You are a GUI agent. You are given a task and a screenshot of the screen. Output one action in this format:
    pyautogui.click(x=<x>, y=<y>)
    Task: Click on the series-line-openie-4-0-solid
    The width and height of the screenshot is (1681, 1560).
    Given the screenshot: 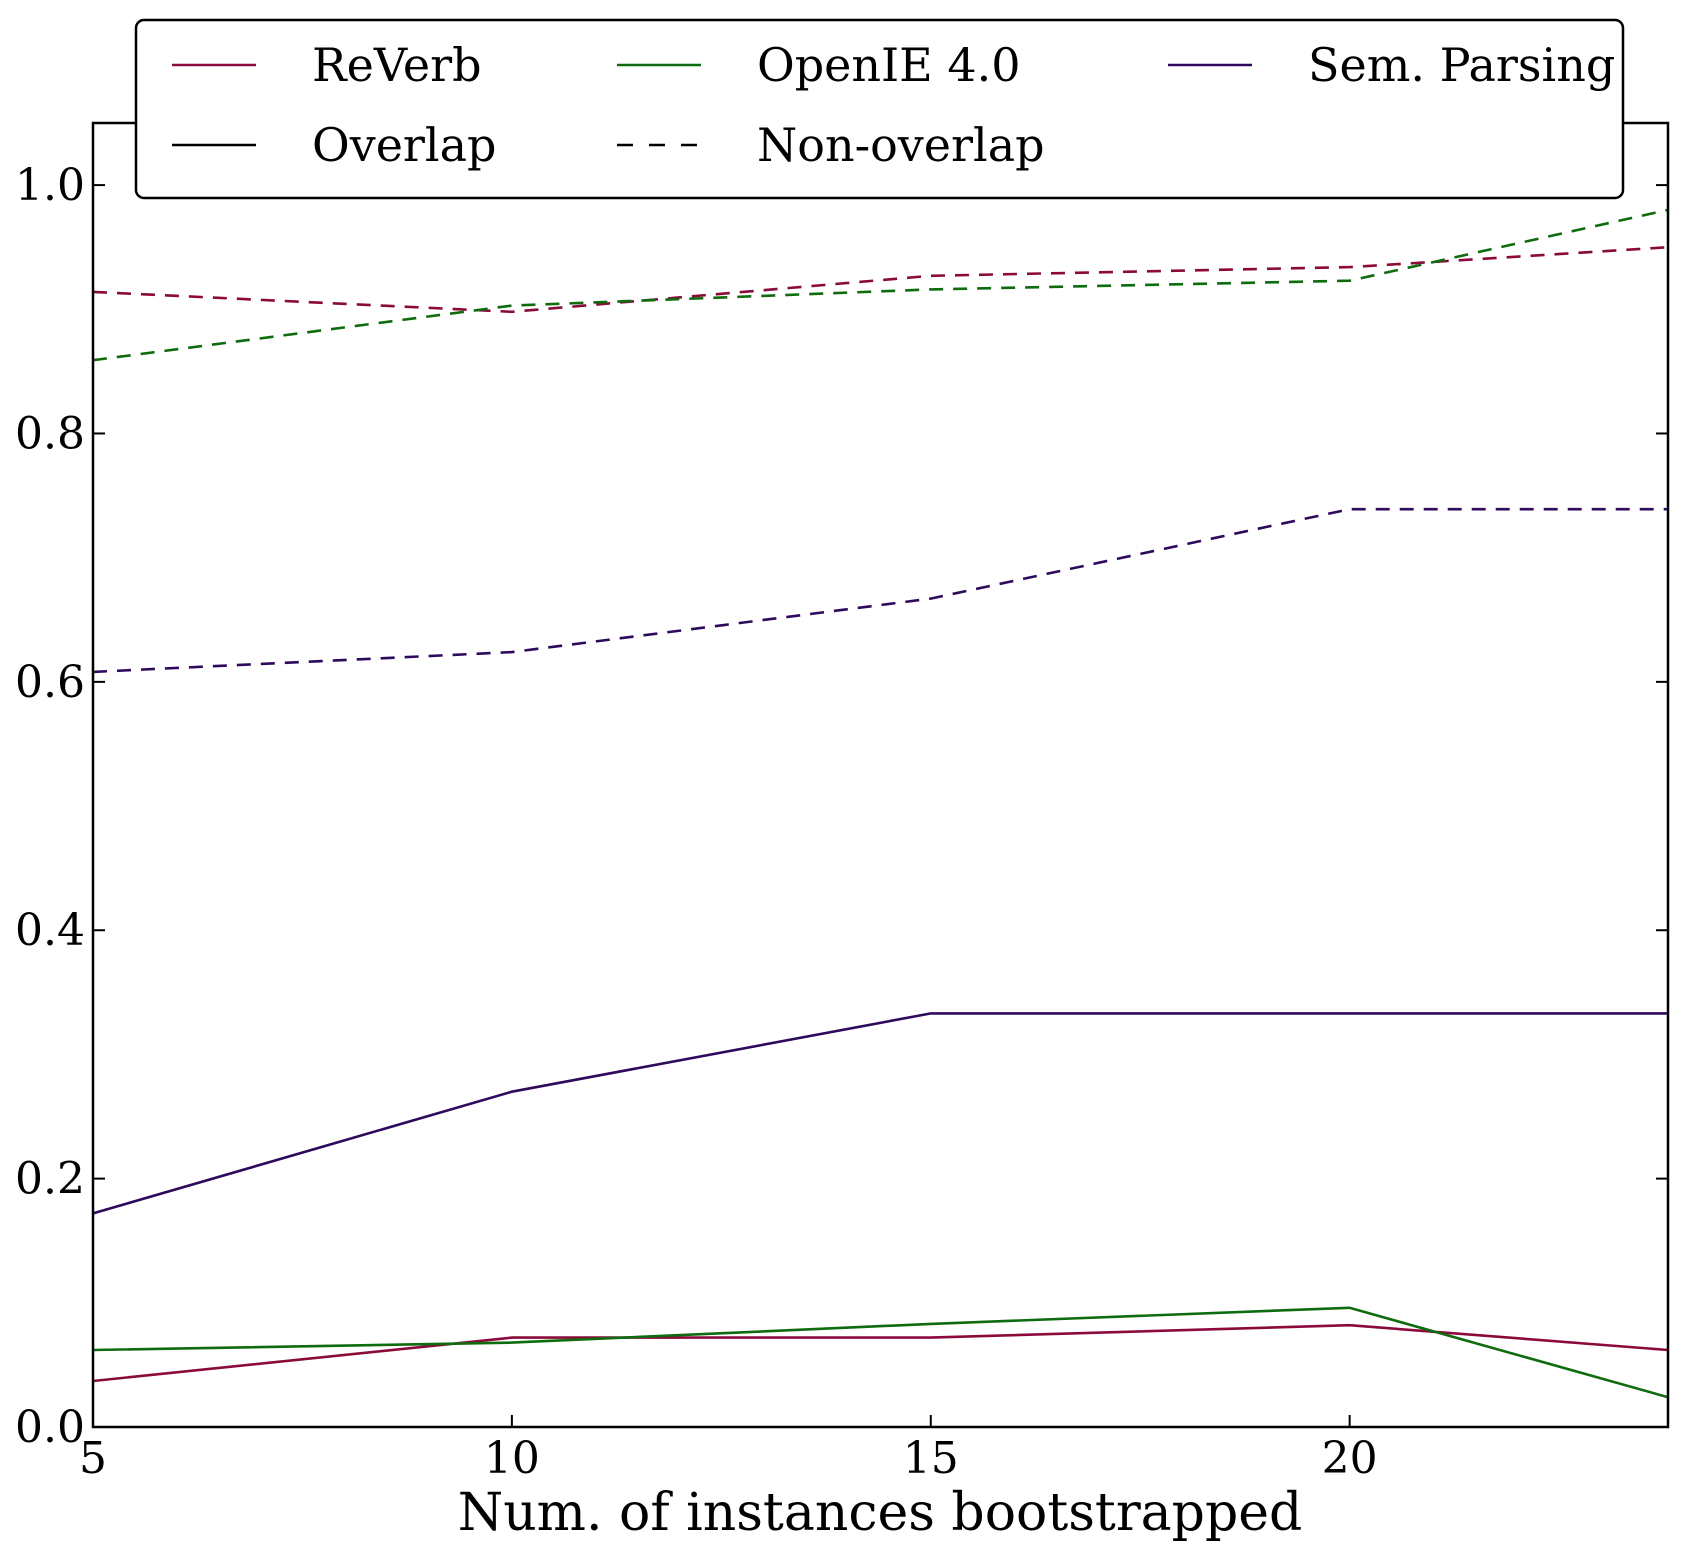 What is the action you would take?
    pyautogui.click(x=880, y=1352)
    